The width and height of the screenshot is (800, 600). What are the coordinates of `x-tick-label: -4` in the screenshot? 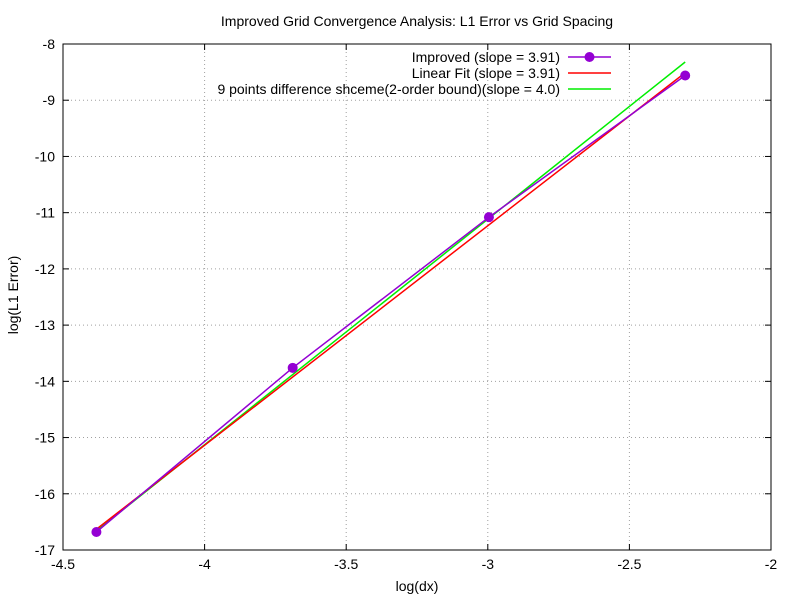 It's located at (204, 564).